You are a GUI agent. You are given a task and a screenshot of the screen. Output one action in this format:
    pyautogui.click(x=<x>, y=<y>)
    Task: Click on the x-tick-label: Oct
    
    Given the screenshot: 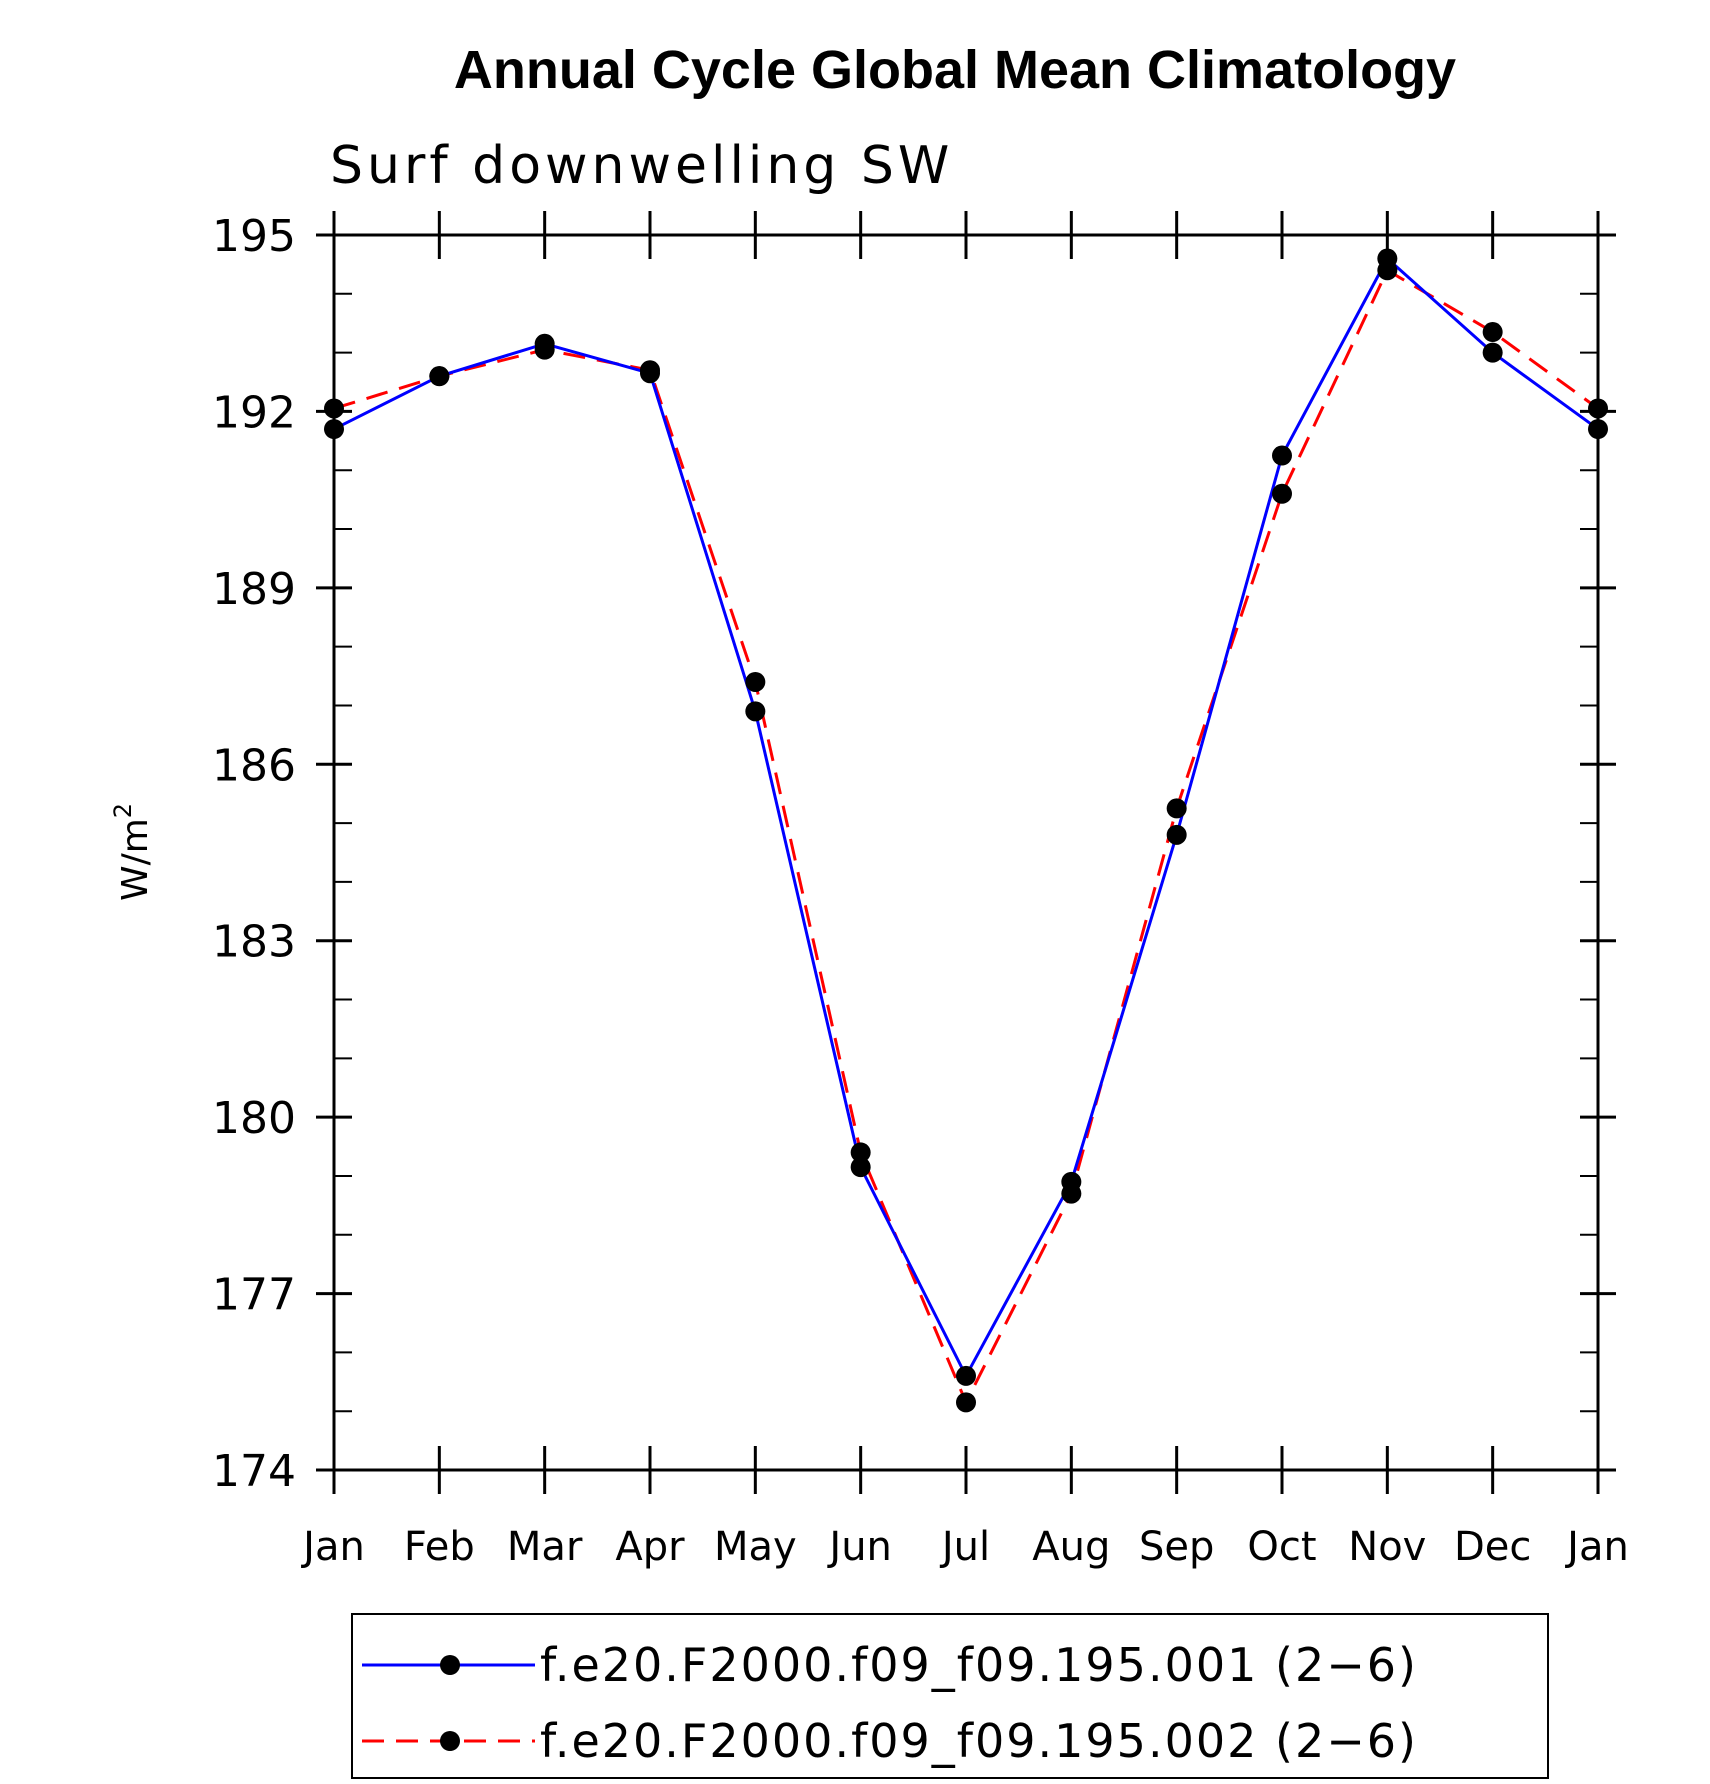 What is the action you would take?
    pyautogui.click(x=1281, y=1547)
    